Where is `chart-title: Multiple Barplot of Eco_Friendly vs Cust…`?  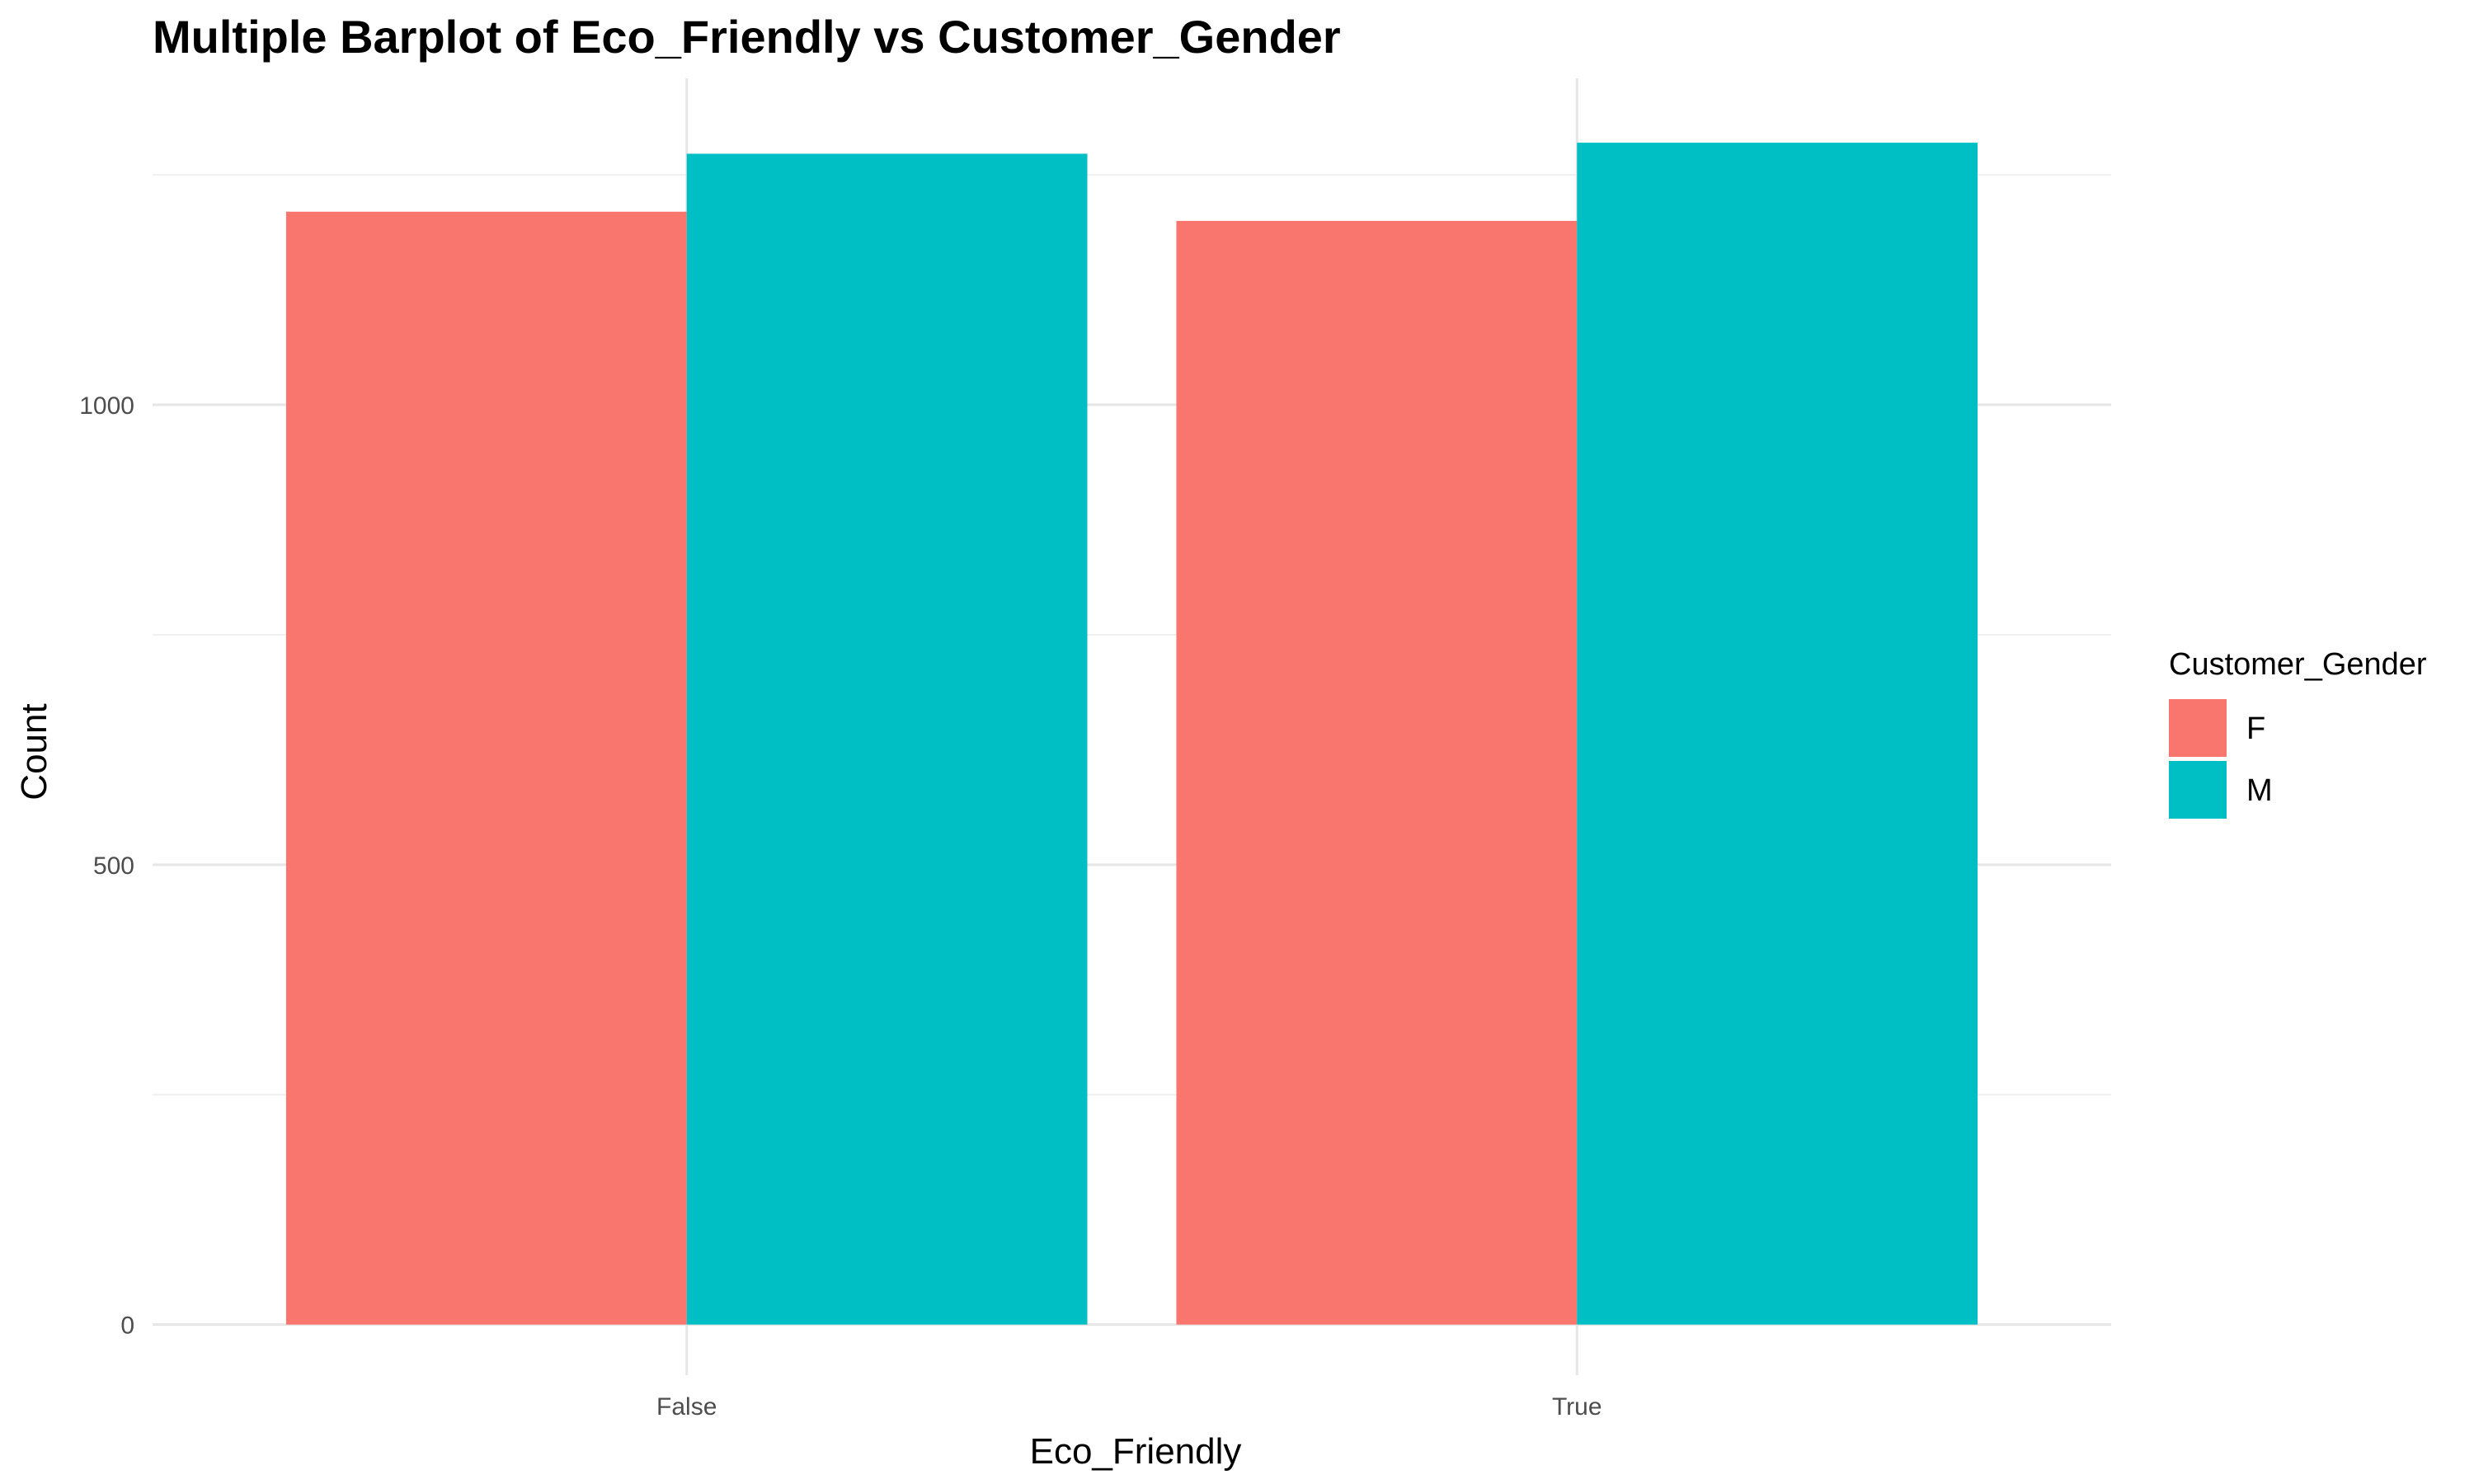 chart-title: Multiple Barplot of Eco_Friendly vs Cust… is located at coordinates (747, 37).